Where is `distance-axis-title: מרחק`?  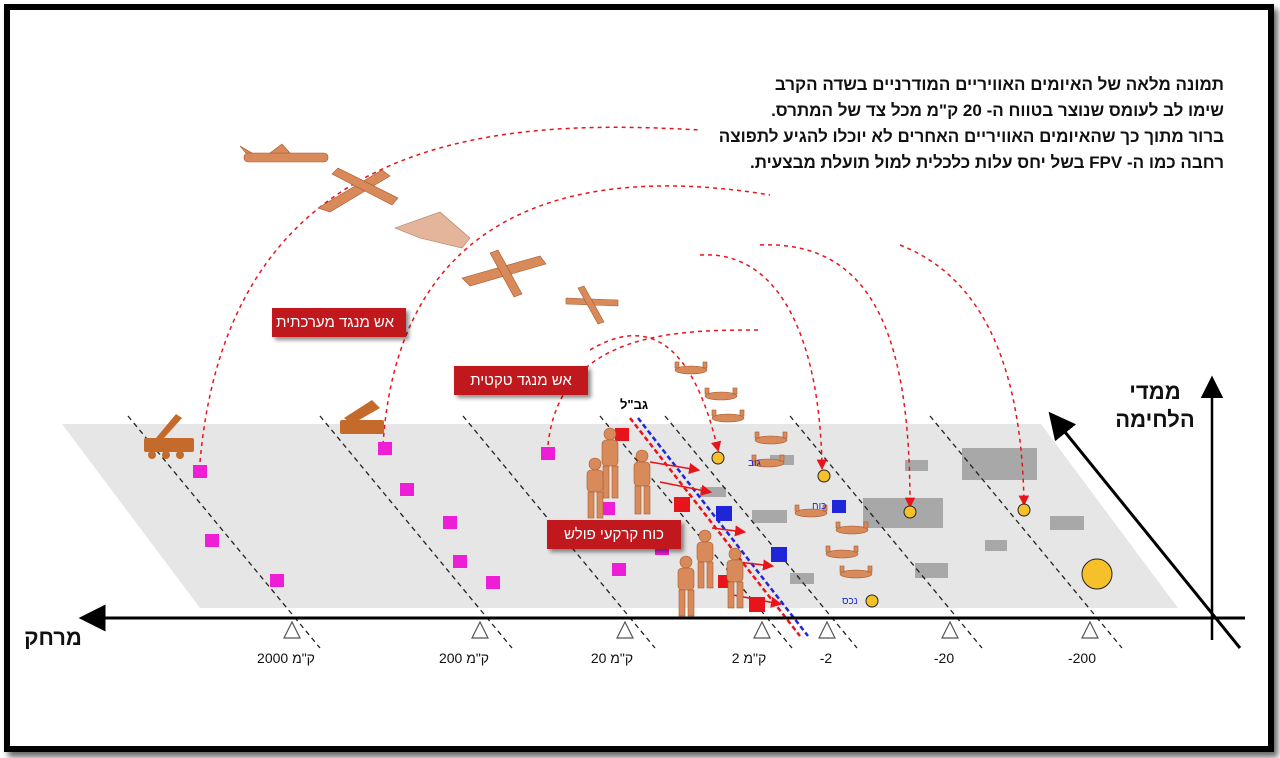
distance-axis-title: מרחק is located at coordinates (53, 637).